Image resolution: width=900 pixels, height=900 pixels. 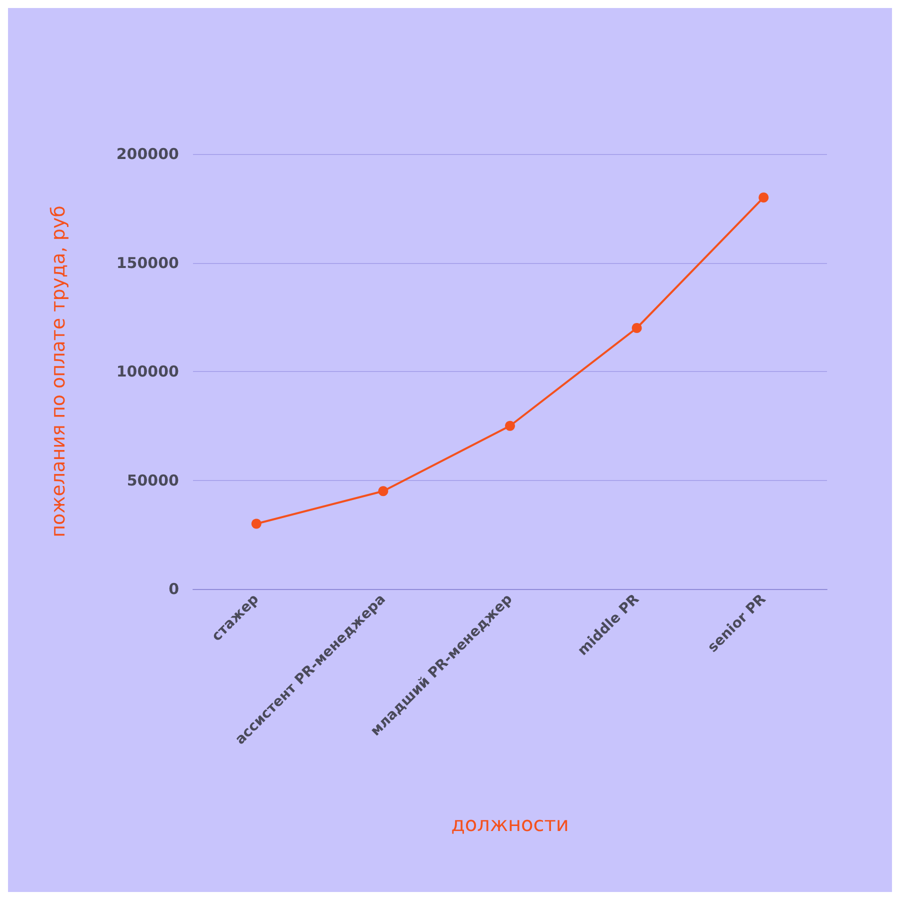 I want to click on y-tick-label: 100000, so click(x=147, y=371).